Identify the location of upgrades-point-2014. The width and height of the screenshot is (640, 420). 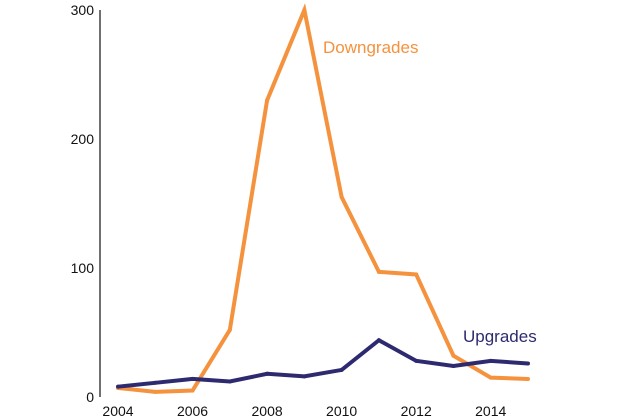
(490, 360).